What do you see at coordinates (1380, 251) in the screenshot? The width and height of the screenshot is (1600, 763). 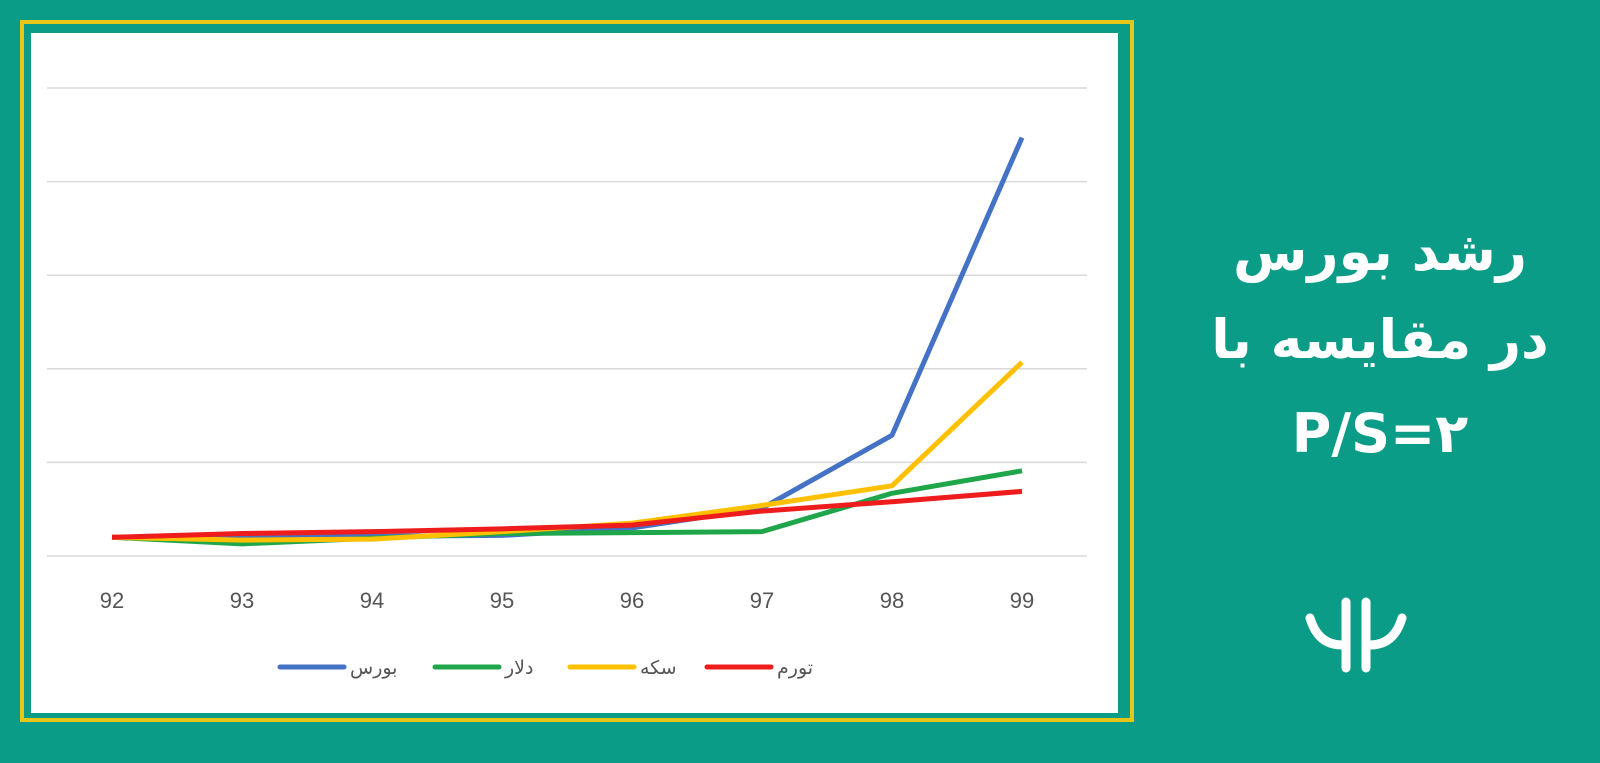 I see `title-line: رشد بورس` at bounding box center [1380, 251].